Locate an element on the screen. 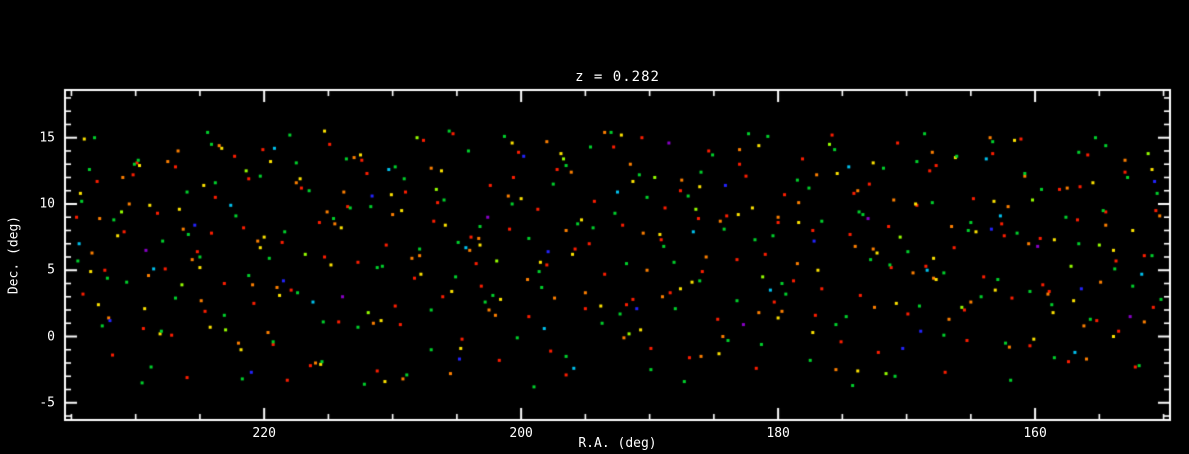 The width and height of the screenshot is (1189, 454). plot-title: z = 0.282 is located at coordinates (617, 77).